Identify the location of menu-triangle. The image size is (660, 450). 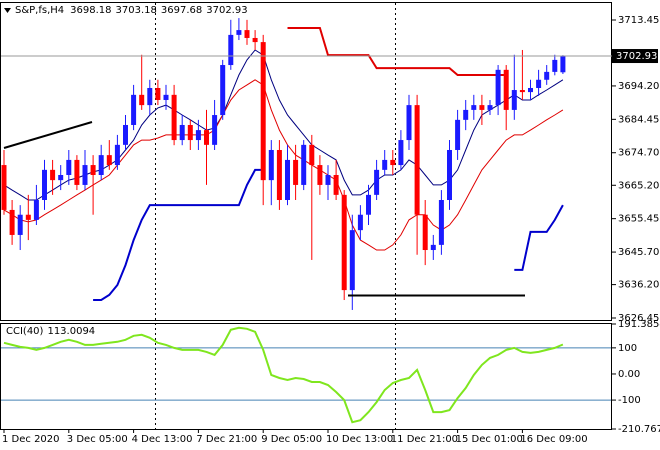
(7, 10).